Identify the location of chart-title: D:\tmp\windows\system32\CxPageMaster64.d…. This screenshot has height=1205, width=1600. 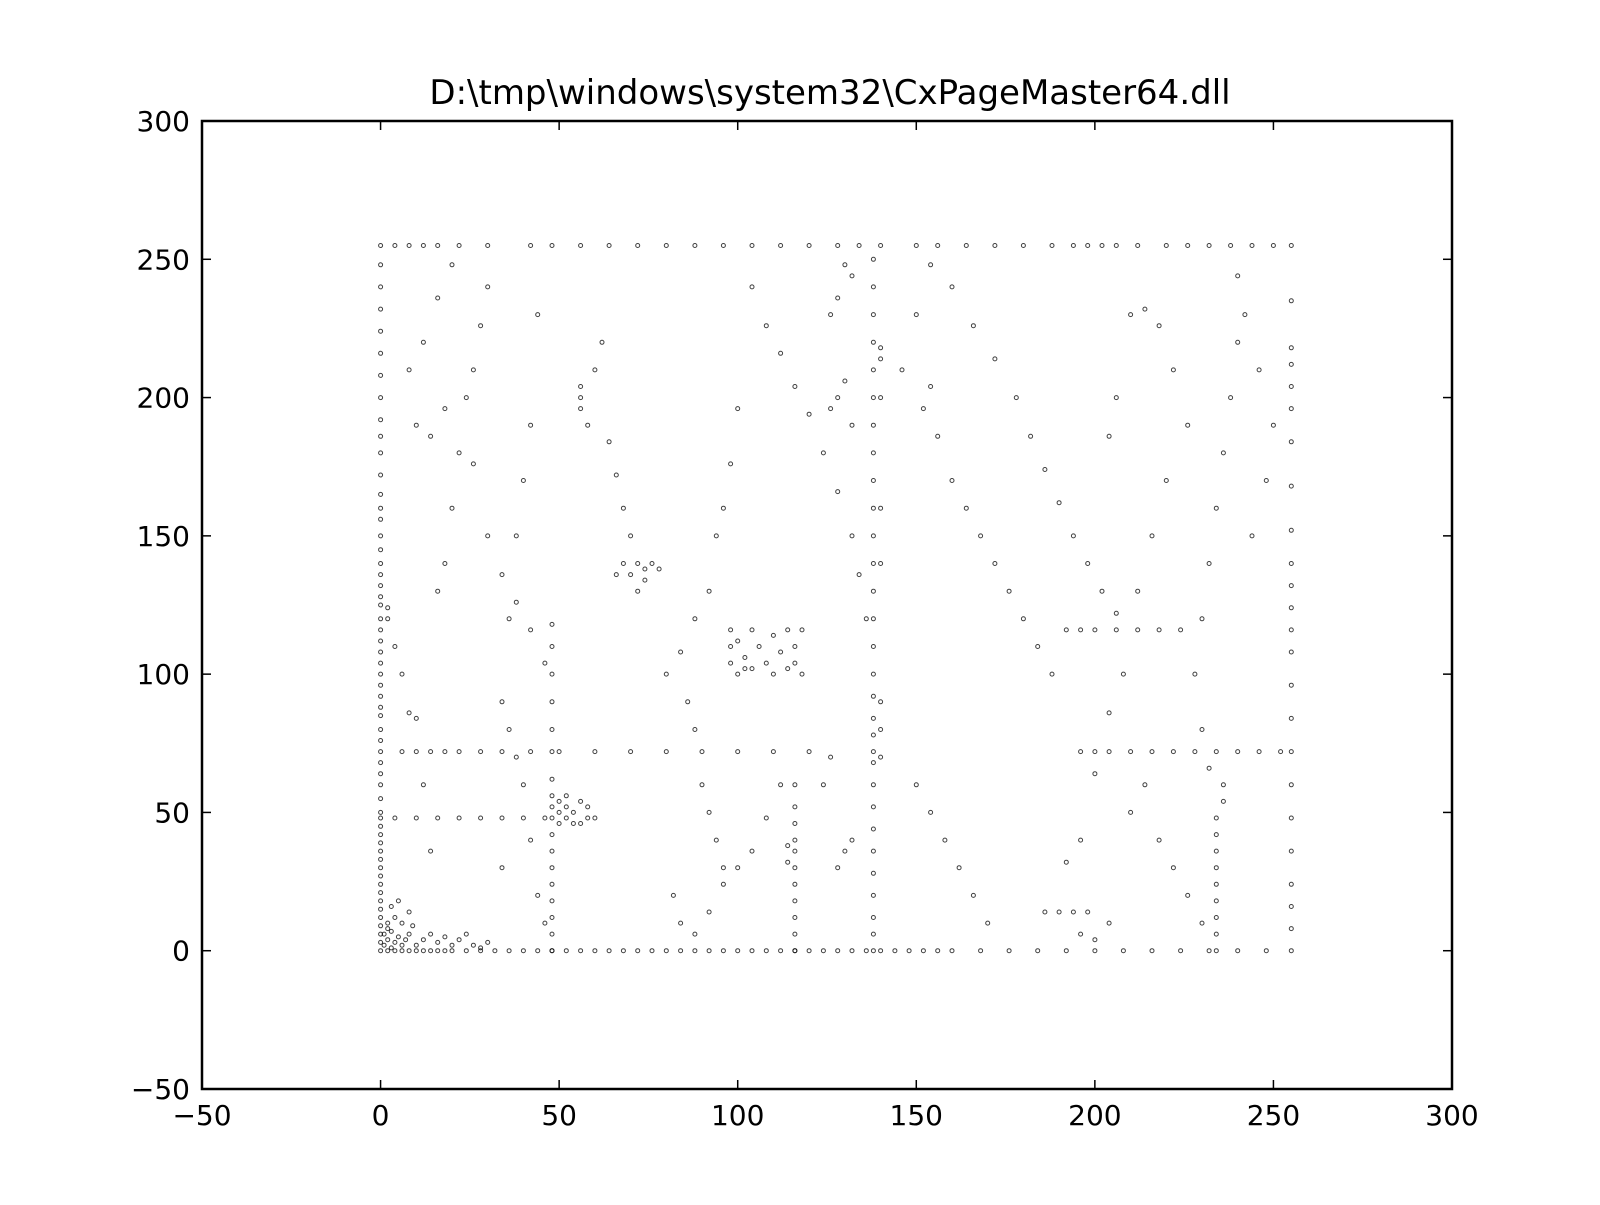
(829, 93).